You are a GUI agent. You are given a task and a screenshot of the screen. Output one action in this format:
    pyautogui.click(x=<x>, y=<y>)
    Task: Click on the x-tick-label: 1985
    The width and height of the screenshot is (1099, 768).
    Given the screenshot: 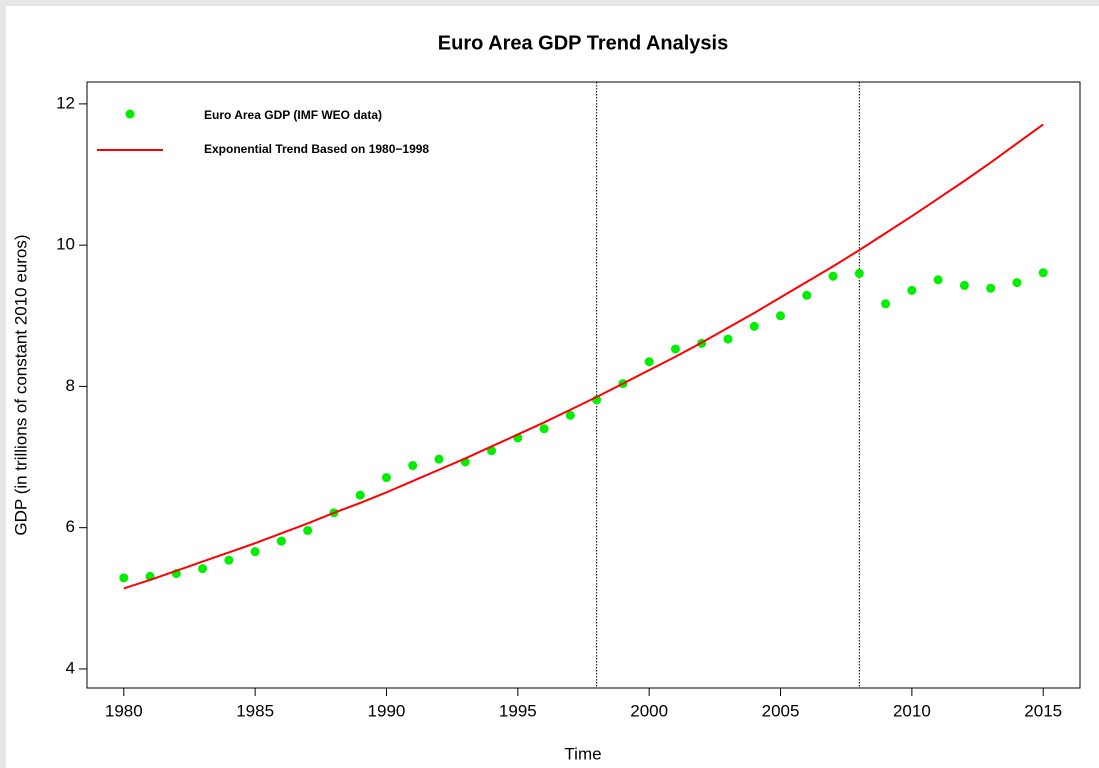 What is the action you would take?
    pyautogui.click(x=255, y=710)
    